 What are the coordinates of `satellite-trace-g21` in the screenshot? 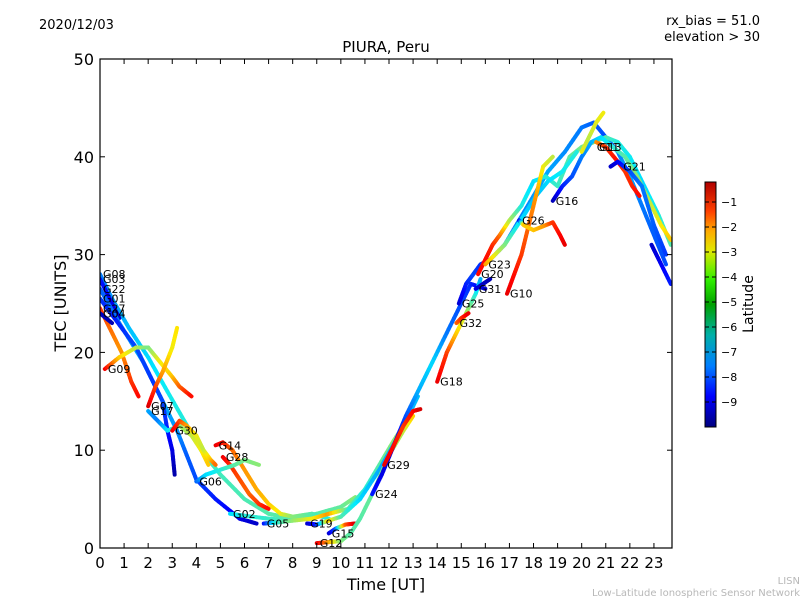 It's located at (638, 208).